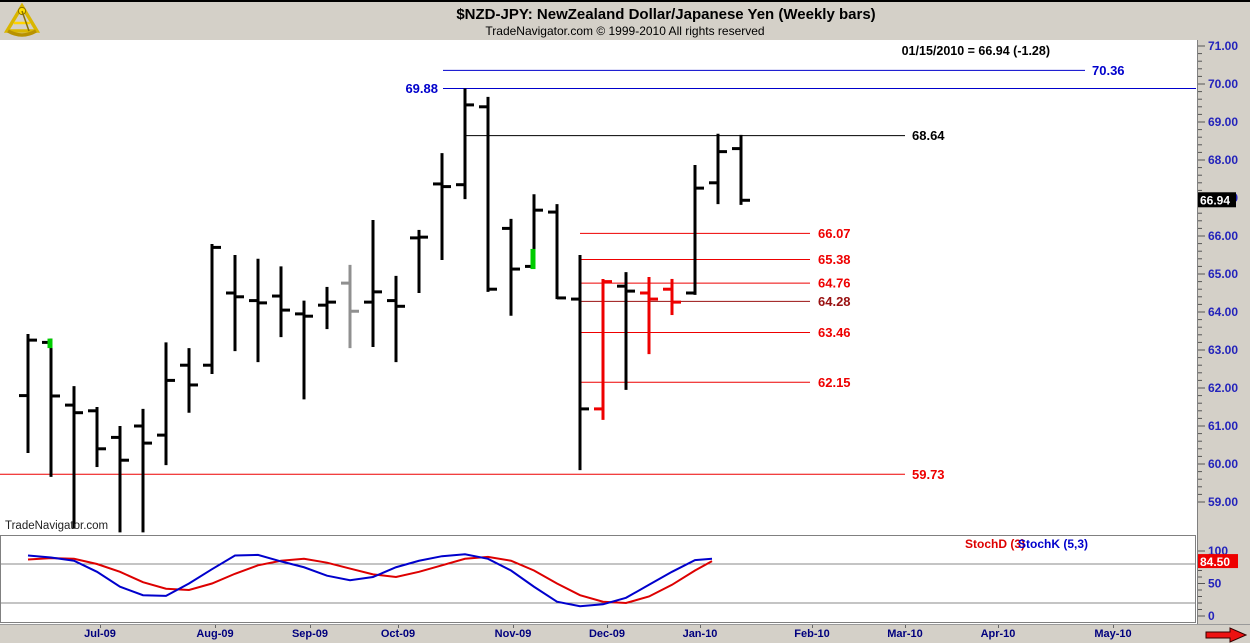 The width and height of the screenshot is (1250, 643). Describe the element at coordinates (215, 634) in the screenshot. I see `month-label-aug-09: Aug-09` at that location.